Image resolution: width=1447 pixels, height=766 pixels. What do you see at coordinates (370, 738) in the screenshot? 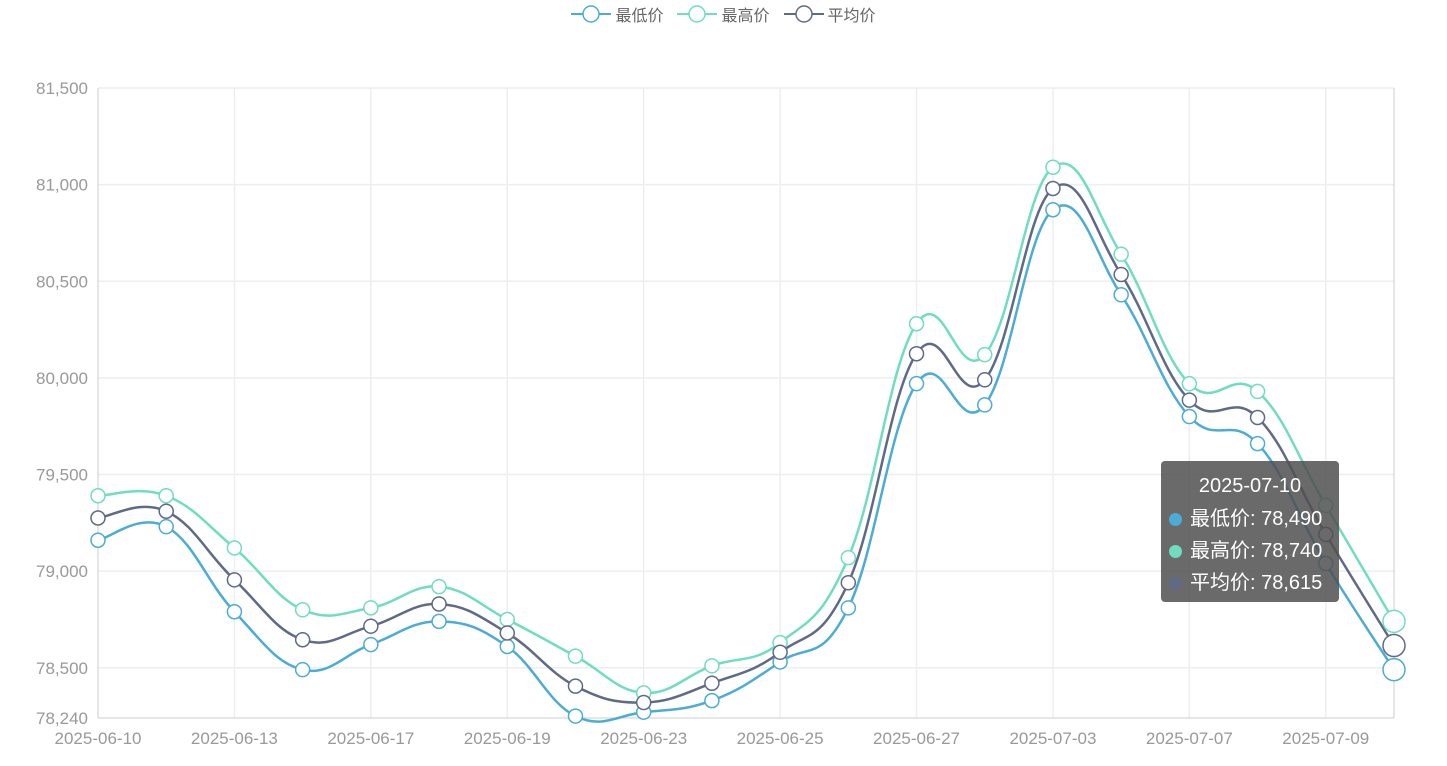
I see `x-tick-label: 2025-06-17` at bounding box center [370, 738].